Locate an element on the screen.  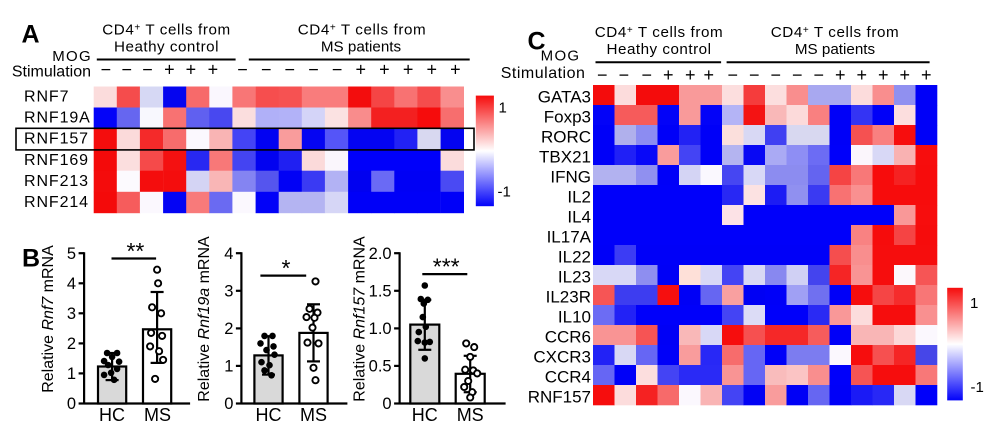
svg-text: A is located at coordinates (31, 34).